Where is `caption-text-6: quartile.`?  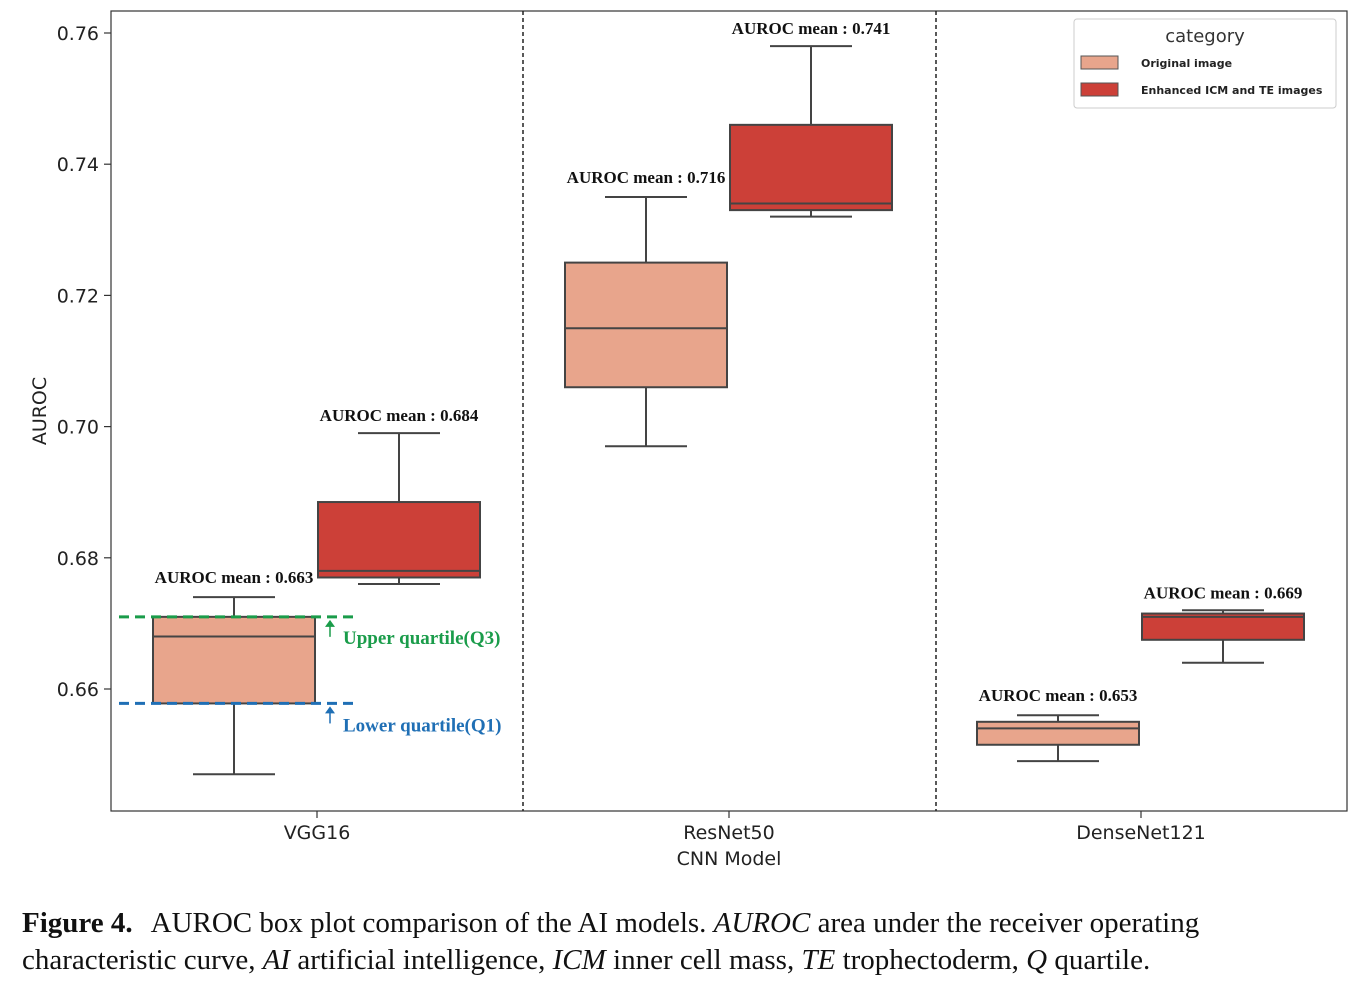 caption-text-6: quartile. is located at coordinates (1099, 960).